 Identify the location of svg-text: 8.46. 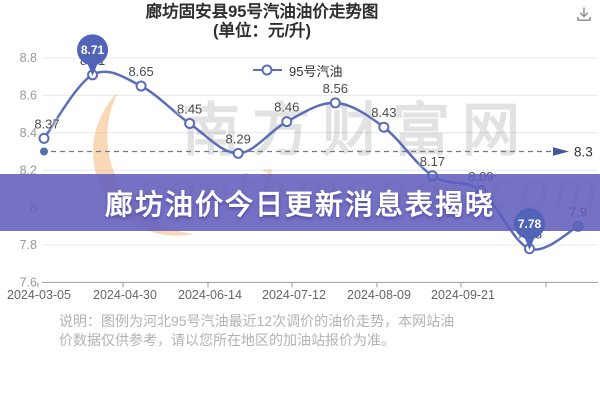
(286, 107).